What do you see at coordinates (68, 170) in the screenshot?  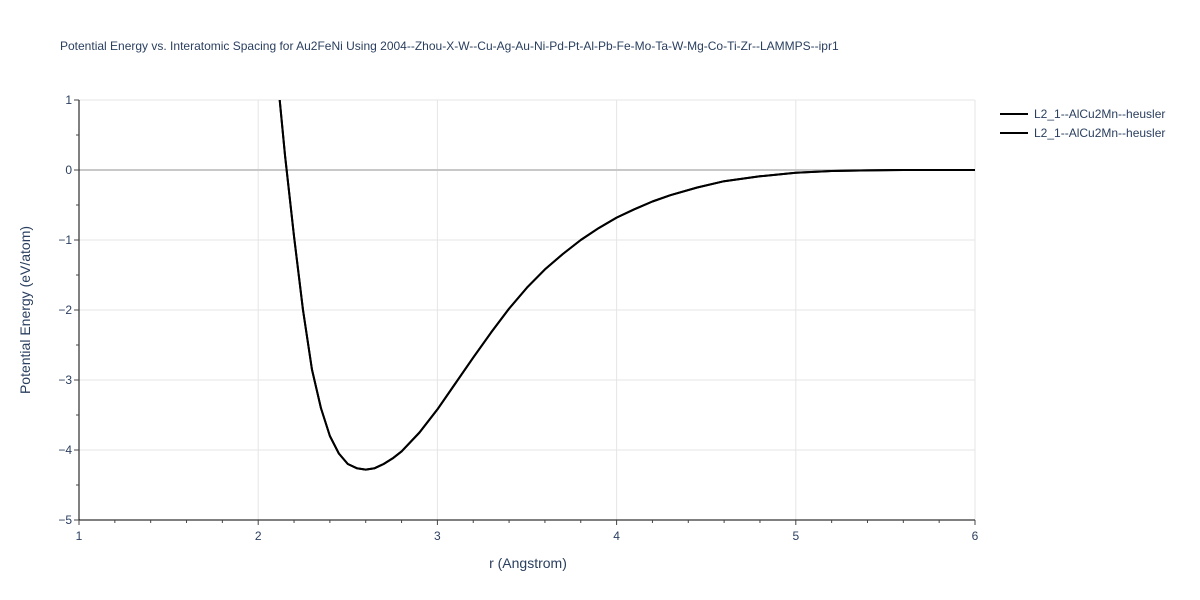 I see `y-tick-label: 0` at bounding box center [68, 170].